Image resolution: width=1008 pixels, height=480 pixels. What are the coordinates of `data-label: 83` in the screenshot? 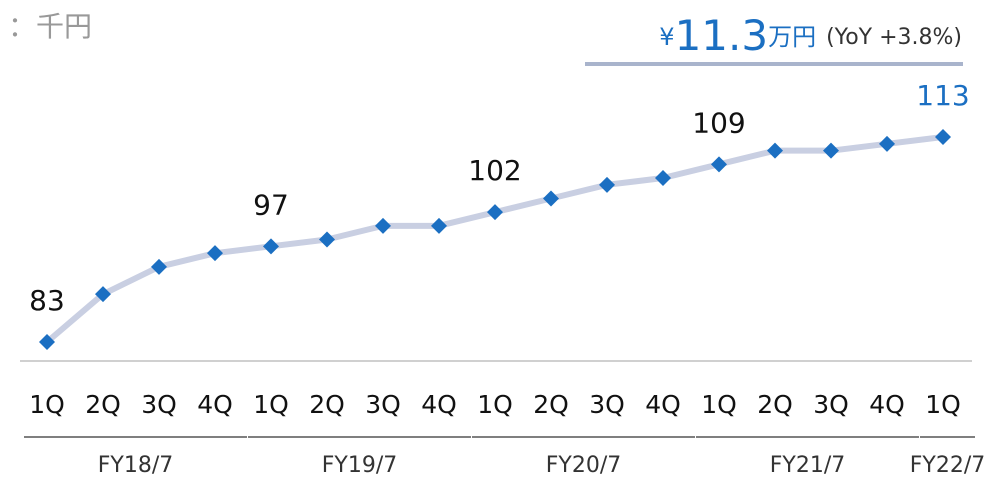 It's located at (47, 300).